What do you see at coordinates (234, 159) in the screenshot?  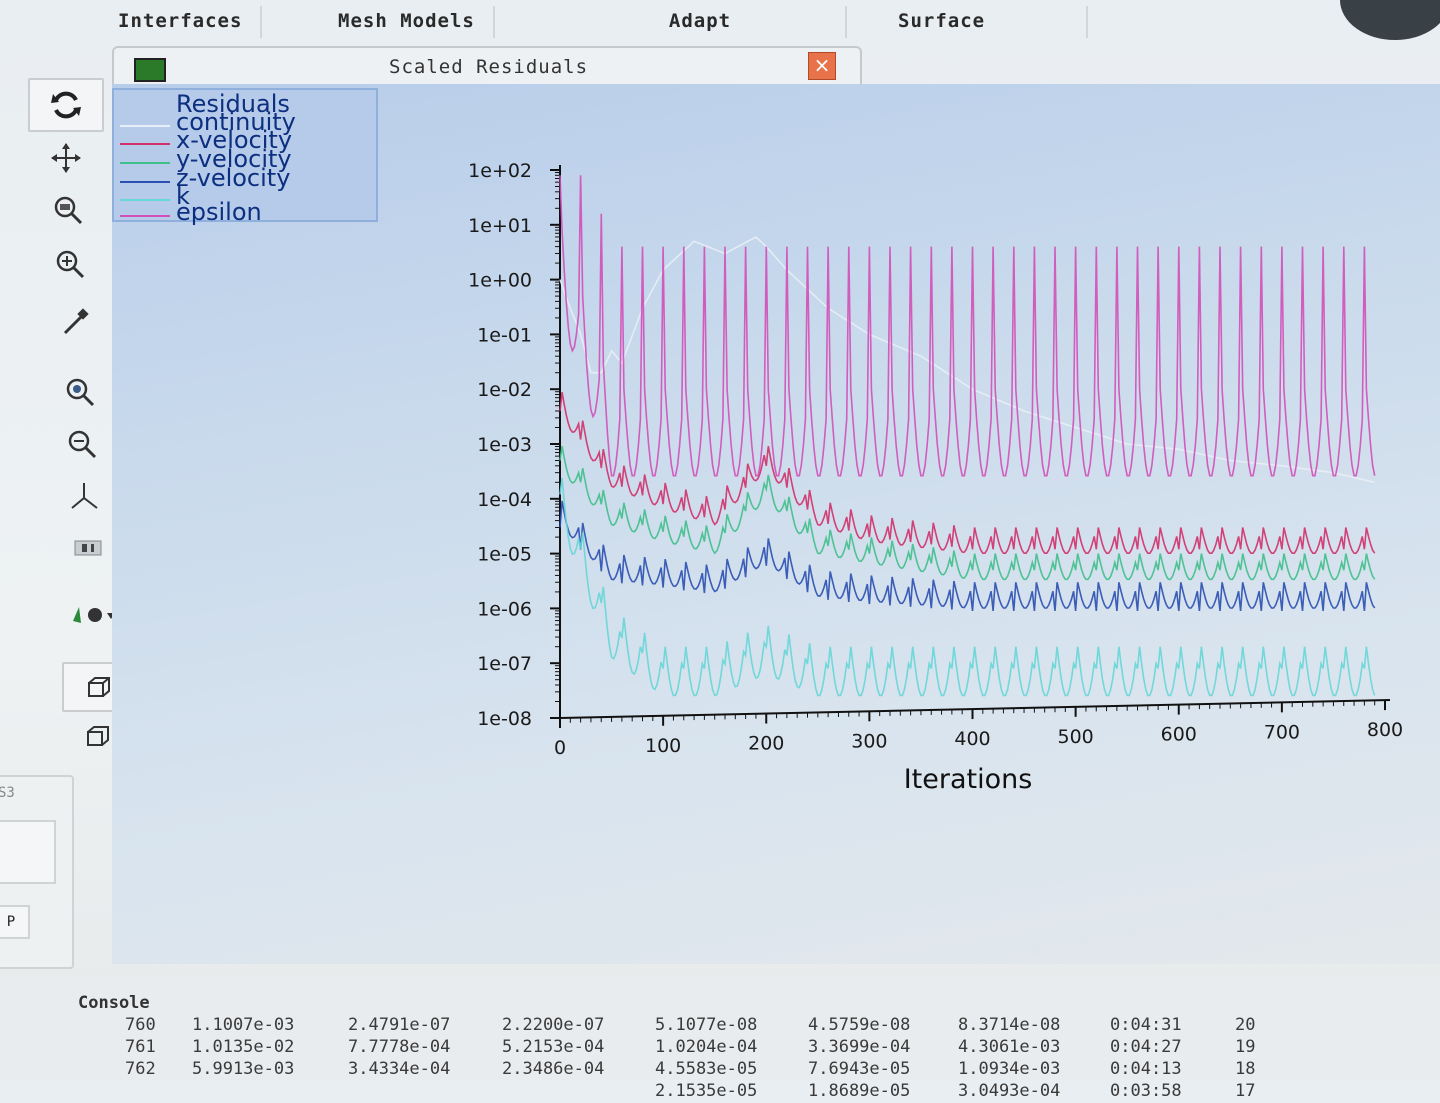 I see `legend-label: y-velocity` at bounding box center [234, 159].